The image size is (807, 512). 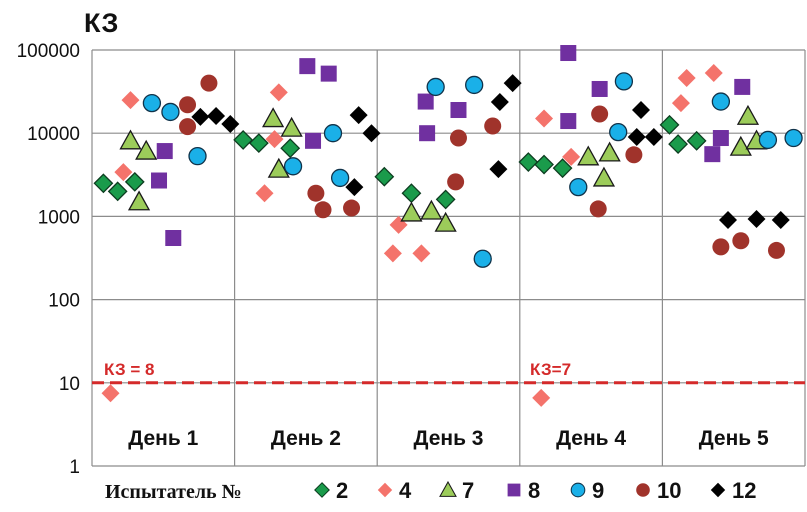 What do you see at coordinates (534, 490) in the screenshot?
I see `legend-label: 8` at bounding box center [534, 490].